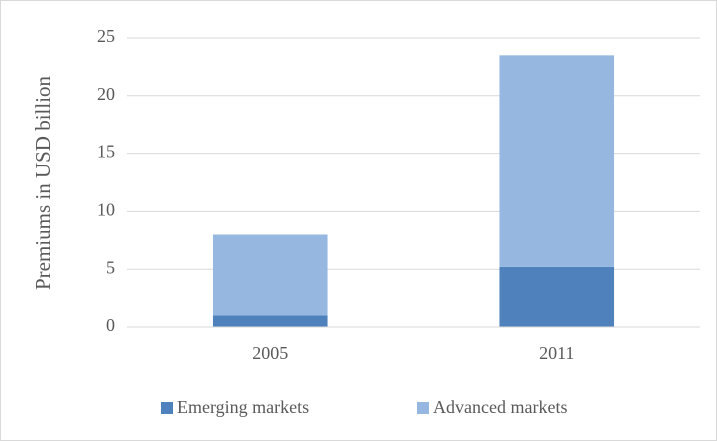  Describe the element at coordinates (43, 182) in the screenshot. I see `y-axis-title: Premiums in USD billion` at that location.